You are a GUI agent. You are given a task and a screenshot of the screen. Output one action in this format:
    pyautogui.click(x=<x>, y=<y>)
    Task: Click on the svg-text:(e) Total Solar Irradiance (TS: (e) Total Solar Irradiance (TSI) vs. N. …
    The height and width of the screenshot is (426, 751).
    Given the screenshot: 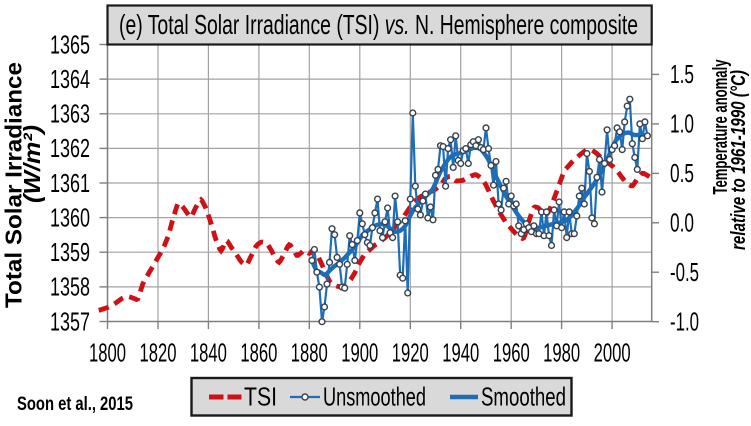 What is the action you would take?
    pyautogui.click(x=378, y=24)
    